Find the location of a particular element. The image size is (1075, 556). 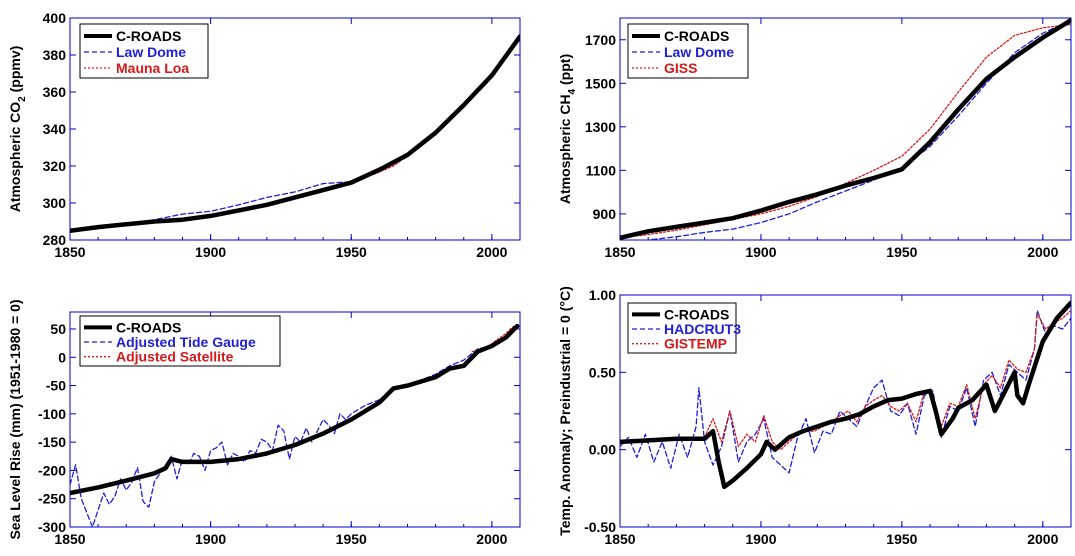

y-tick-label: 0.50 is located at coordinates (602, 372).